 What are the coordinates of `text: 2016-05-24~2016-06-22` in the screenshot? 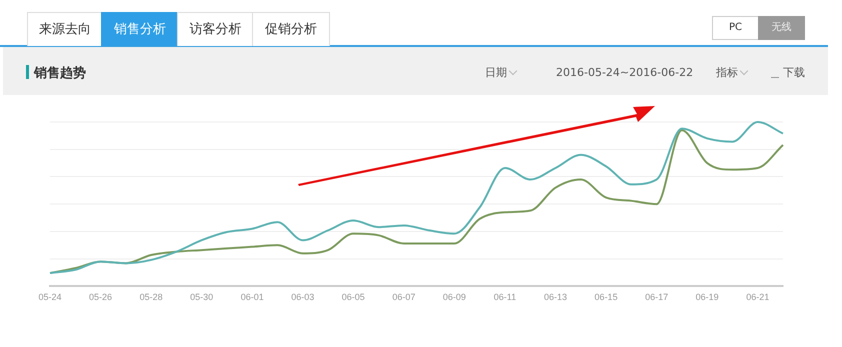 It's located at (625, 73).